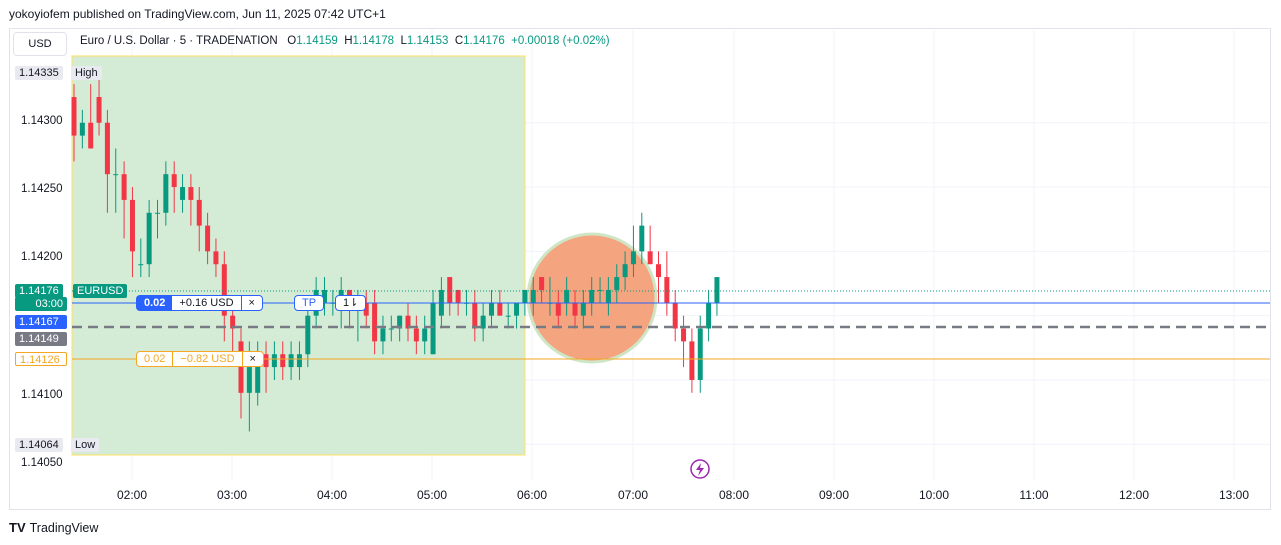 This screenshot has width=1281, height=545. Describe the element at coordinates (373, 41) in the screenshot. I see `high-value: 1.14178` at that location.